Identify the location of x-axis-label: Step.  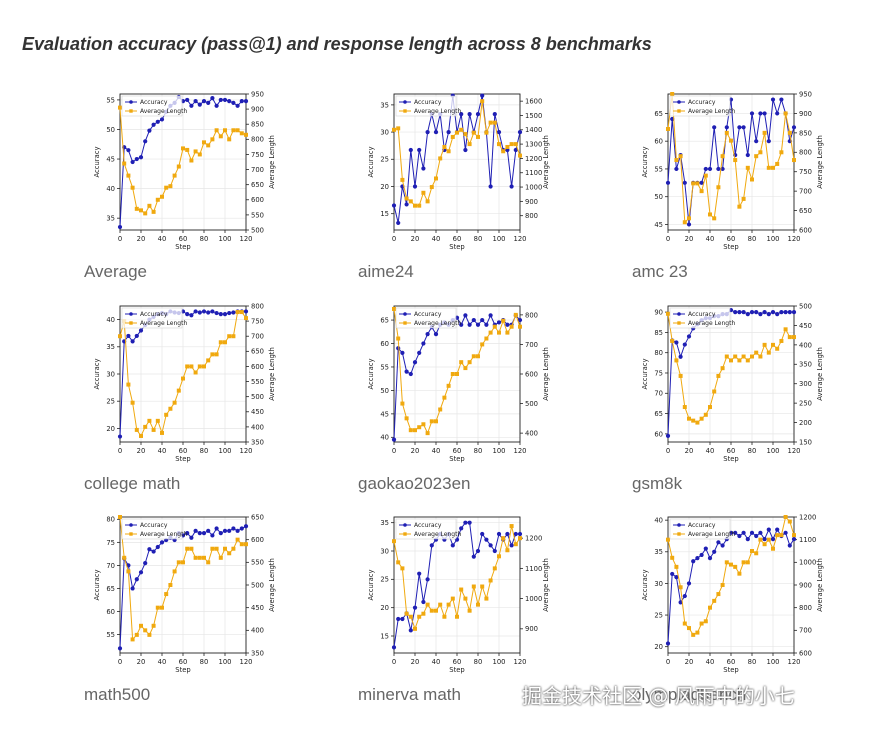
(730, 459).